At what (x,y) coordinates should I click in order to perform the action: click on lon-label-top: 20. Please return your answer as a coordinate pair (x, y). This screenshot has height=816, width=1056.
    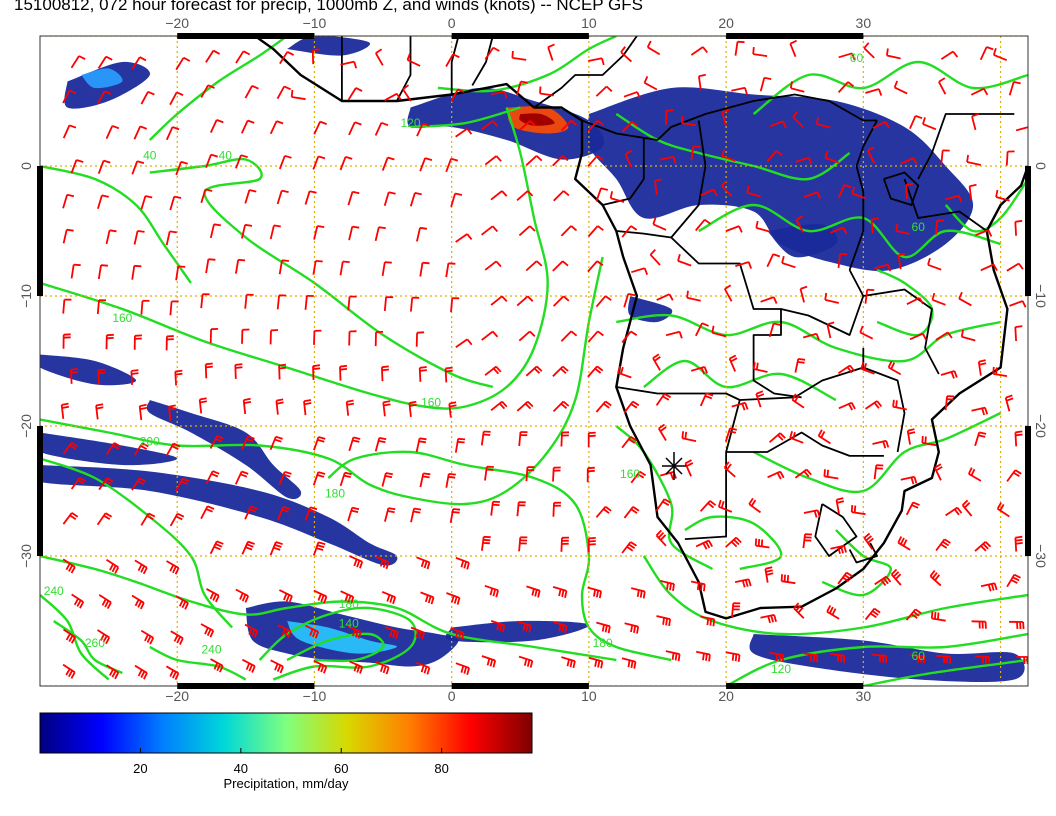
    Looking at the image, I should click on (726, 23).